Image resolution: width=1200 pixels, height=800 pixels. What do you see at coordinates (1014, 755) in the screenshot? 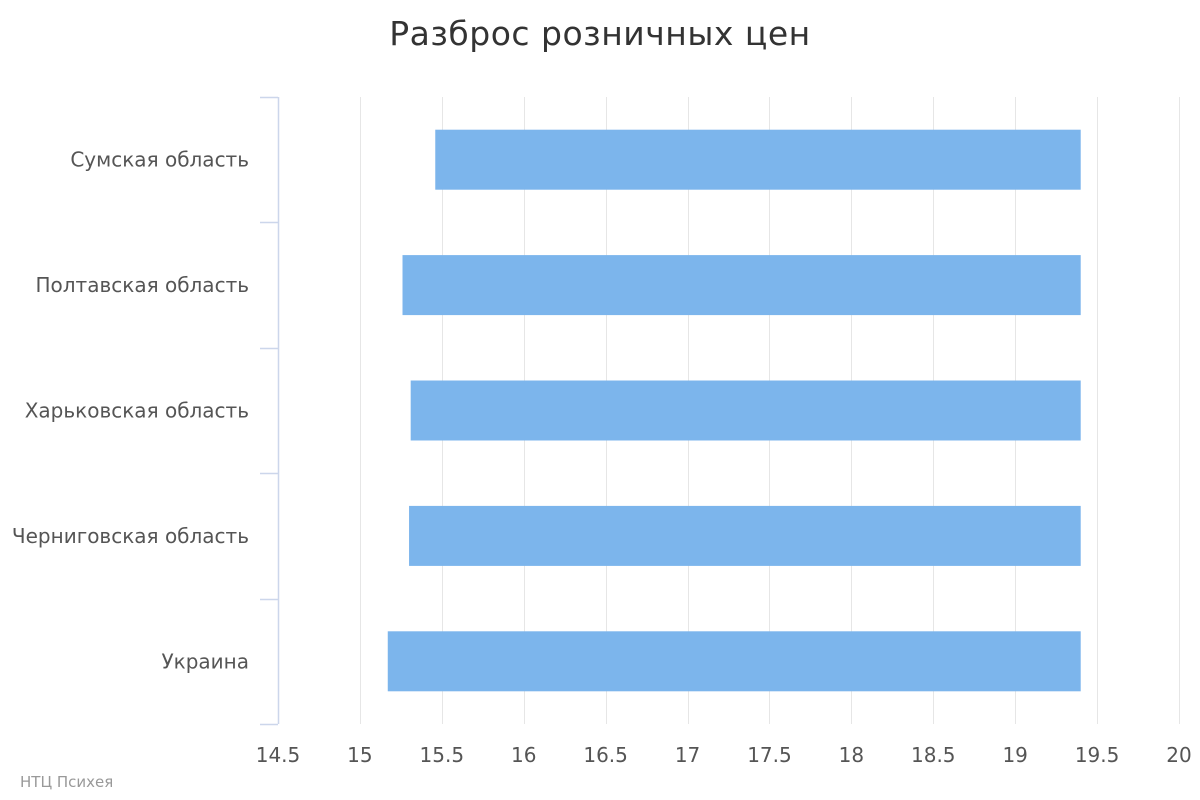
I see `x-tick-label: 19` at bounding box center [1014, 755].